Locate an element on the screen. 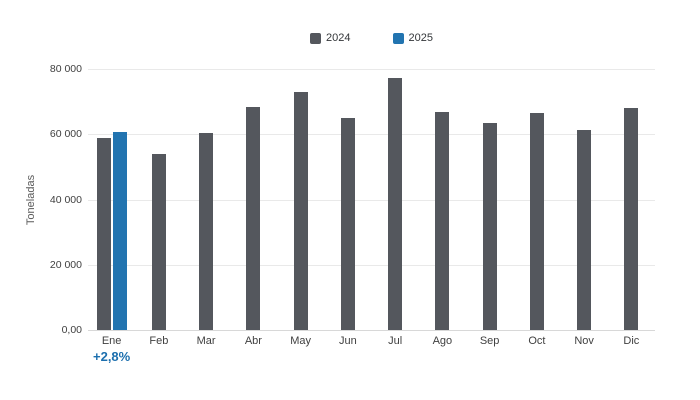 The width and height of the screenshot is (700, 400). legend-label: 2025 is located at coordinates (420, 38).